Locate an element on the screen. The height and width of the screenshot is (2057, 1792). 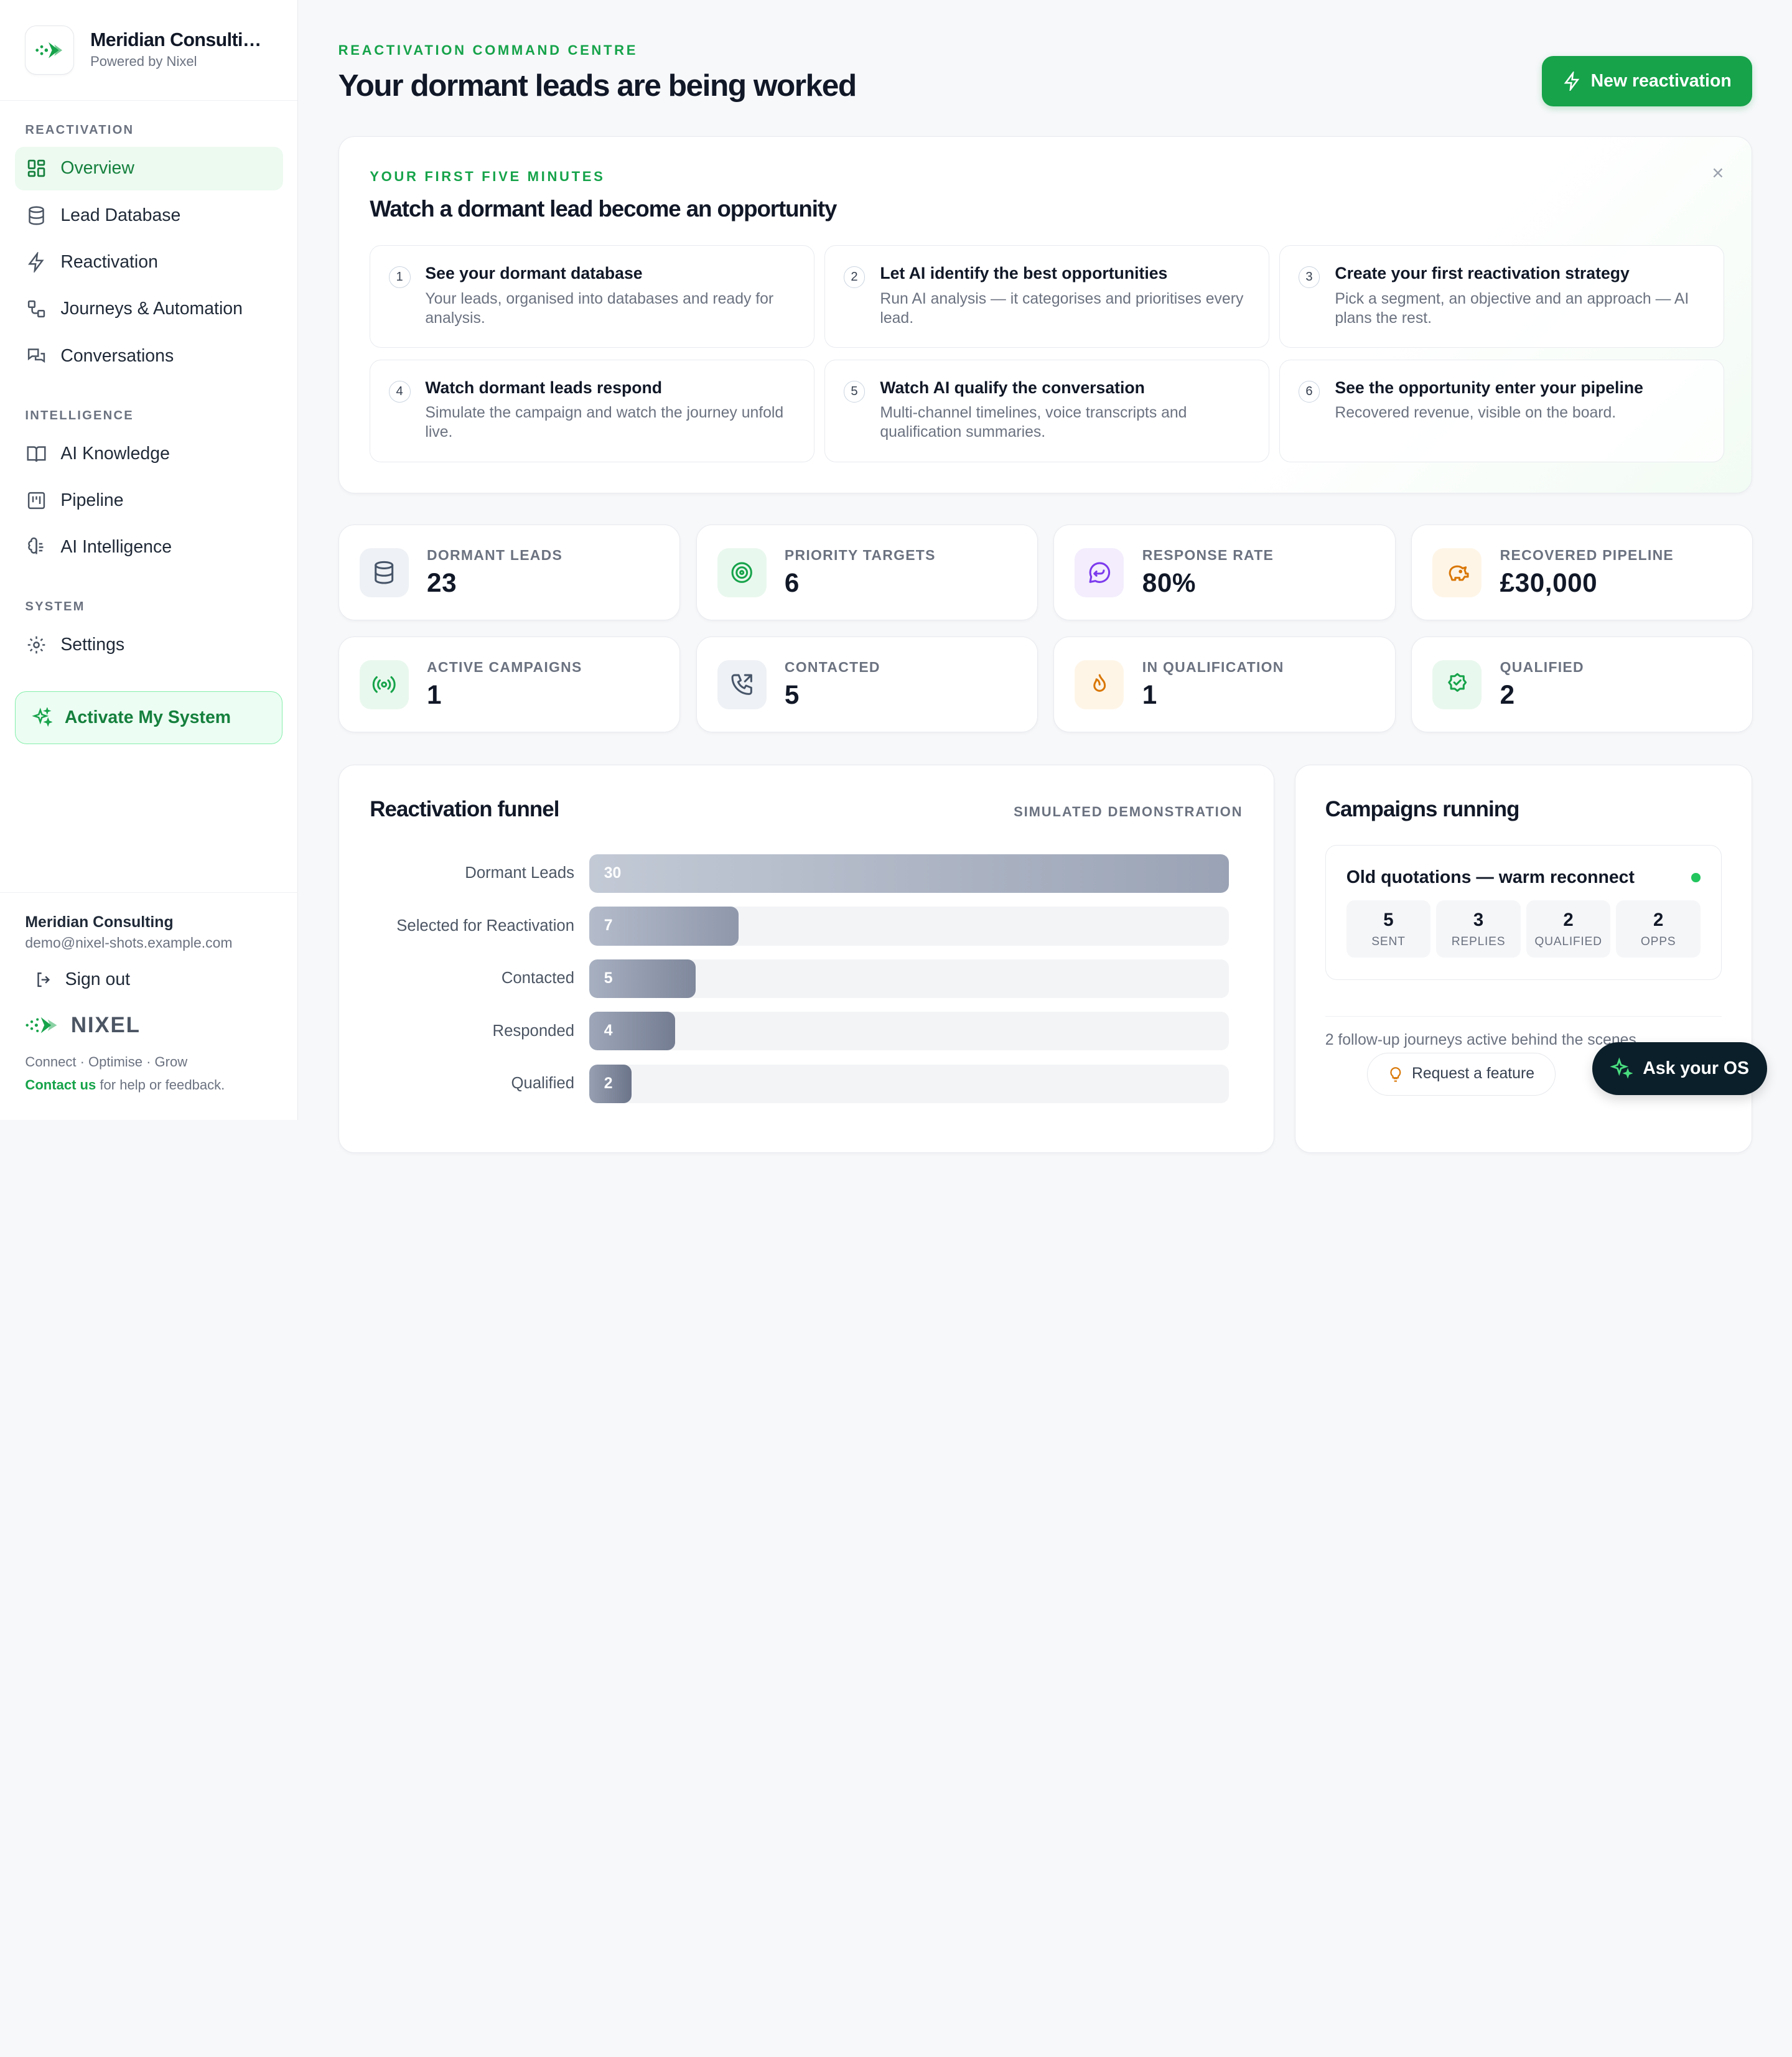
stat-value: 23 is located at coordinates (442, 583).